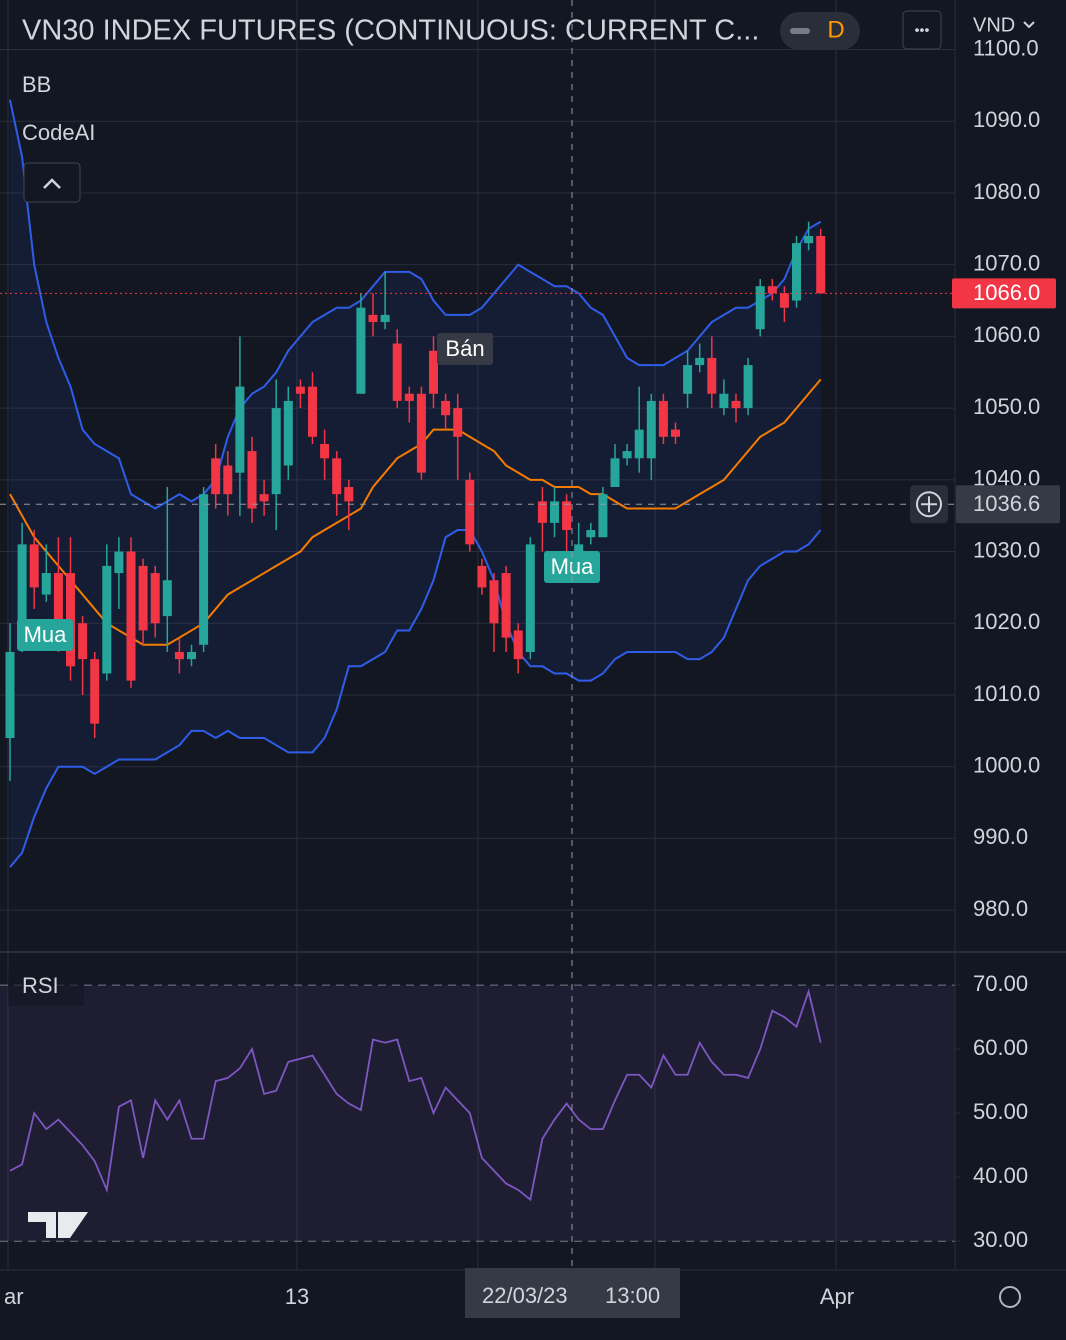  I want to click on y-tick-label: 60.00, so click(1000, 1047).